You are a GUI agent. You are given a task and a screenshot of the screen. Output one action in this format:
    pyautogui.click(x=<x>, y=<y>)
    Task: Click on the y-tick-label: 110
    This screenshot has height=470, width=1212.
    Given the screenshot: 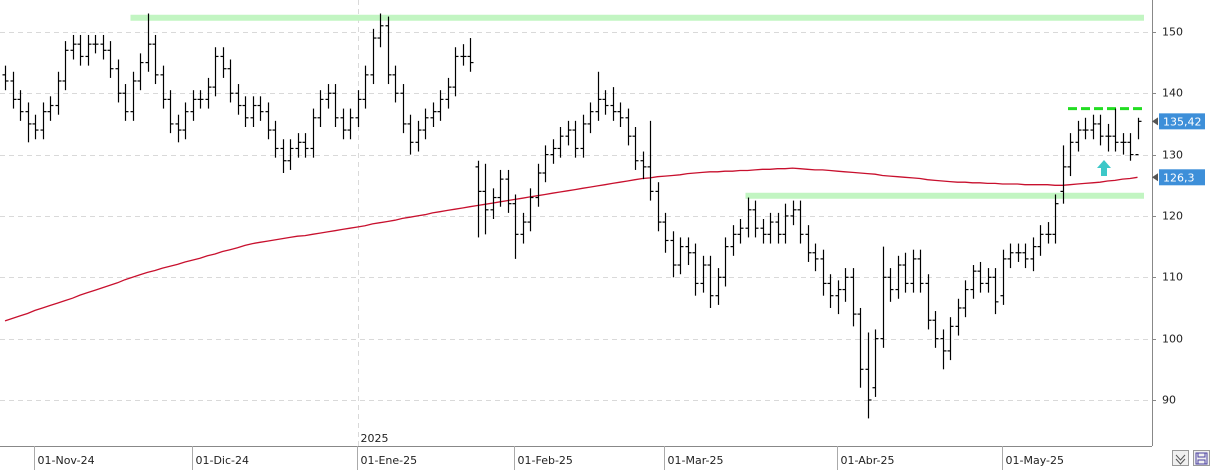 What is the action you would take?
    pyautogui.click(x=1172, y=277)
    